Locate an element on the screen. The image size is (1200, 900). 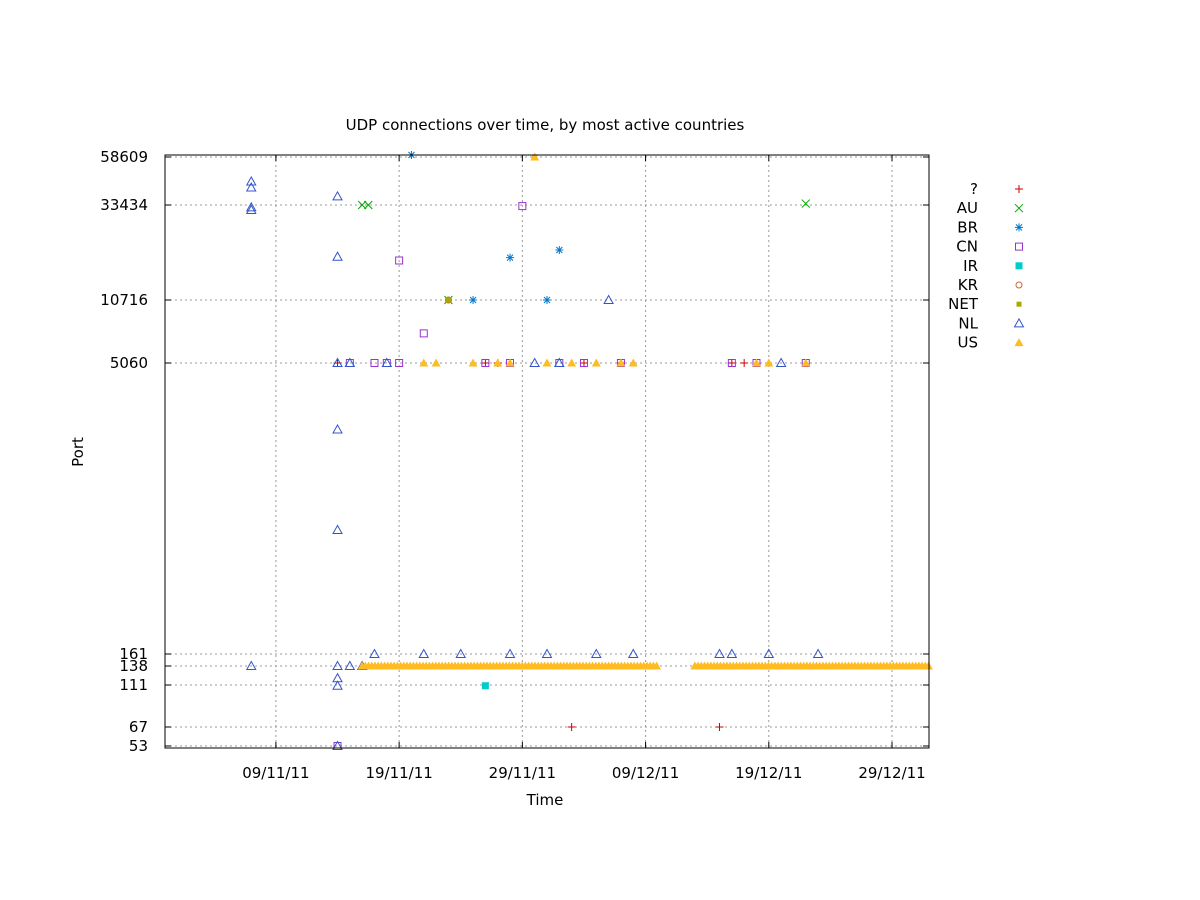
x-axis-label: Time is located at coordinates (545, 800).